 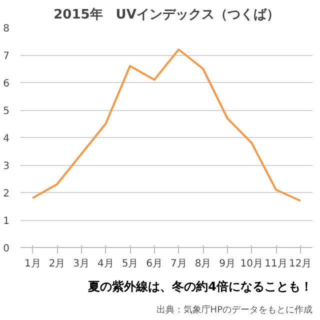 I want to click on y-tick-label: 3, so click(x=6, y=166).